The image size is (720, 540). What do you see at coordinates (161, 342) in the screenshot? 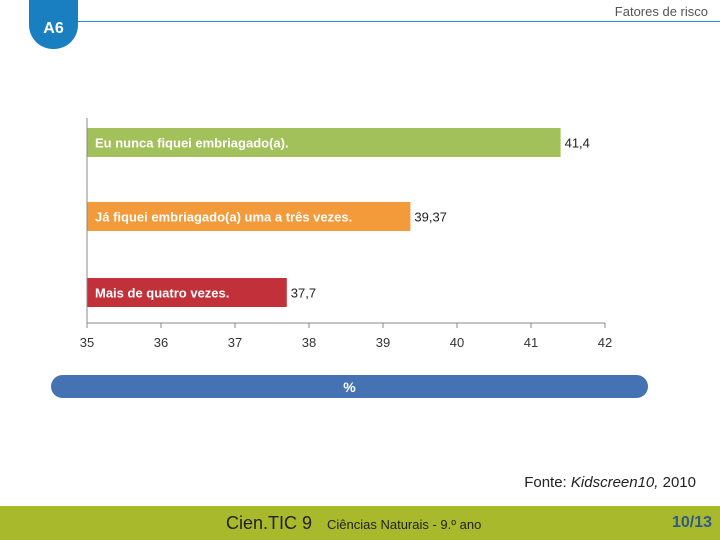
I see `x-tick-label-1: 36` at bounding box center [161, 342].